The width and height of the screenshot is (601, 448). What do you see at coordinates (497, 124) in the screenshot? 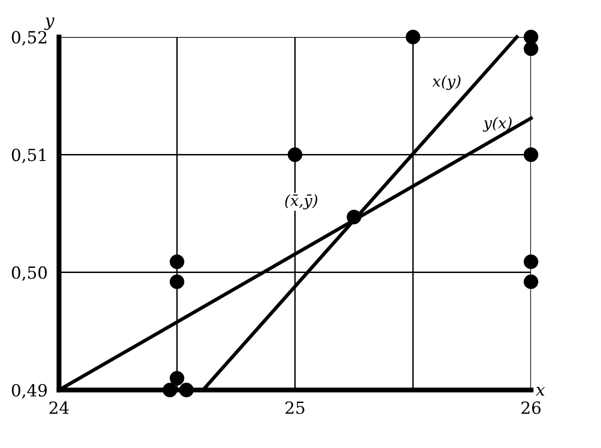
I see `series-label: y(x)` at bounding box center [497, 124].